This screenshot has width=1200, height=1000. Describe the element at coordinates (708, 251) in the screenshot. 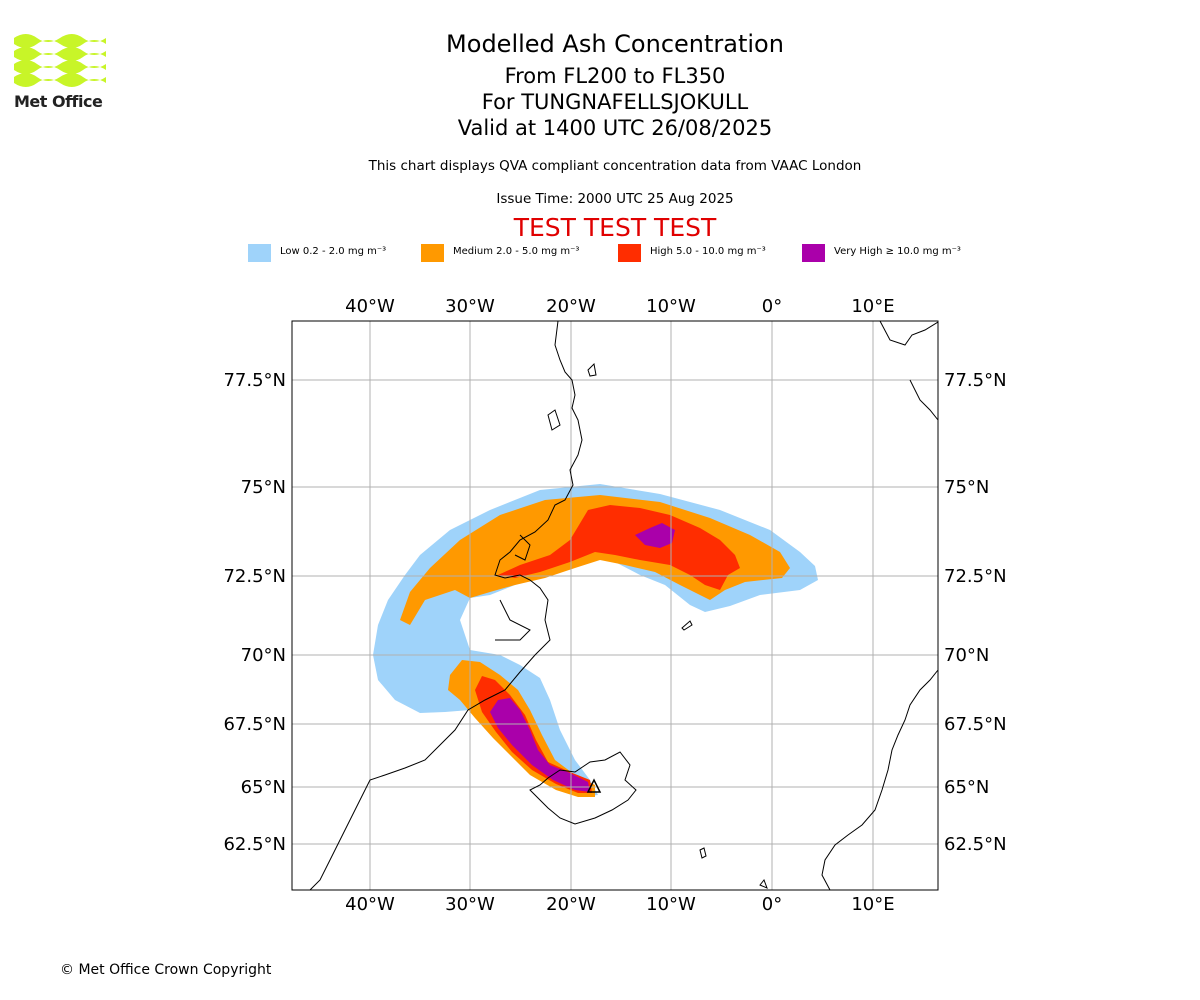

I see `legend-label-high: High 5.0 - 10.0 mg m⁻³` at that location.